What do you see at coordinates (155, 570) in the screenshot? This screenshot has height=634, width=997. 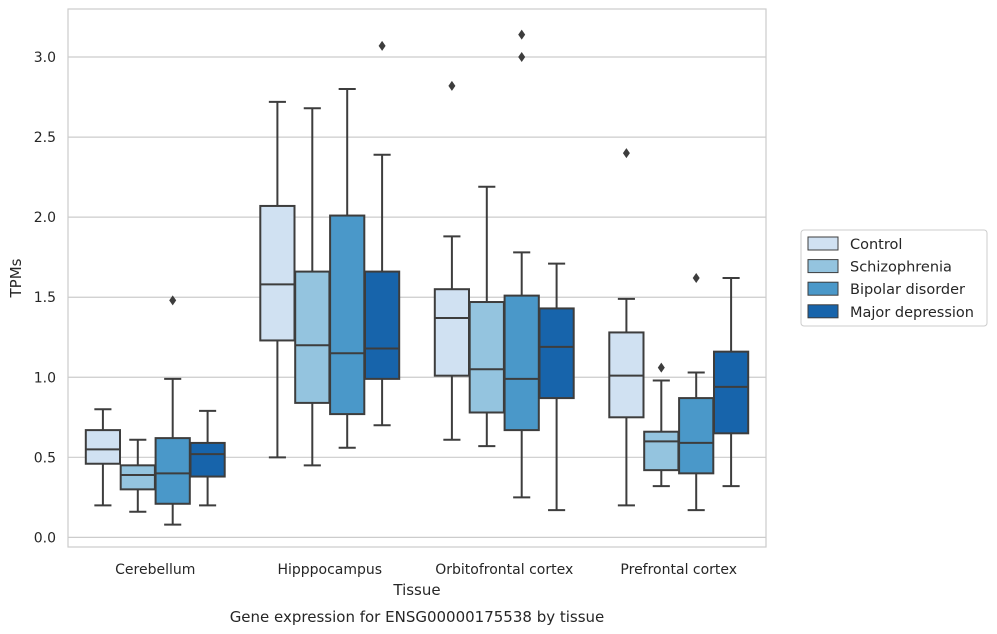 I see `x-tick-label: Cerebellum` at bounding box center [155, 570].